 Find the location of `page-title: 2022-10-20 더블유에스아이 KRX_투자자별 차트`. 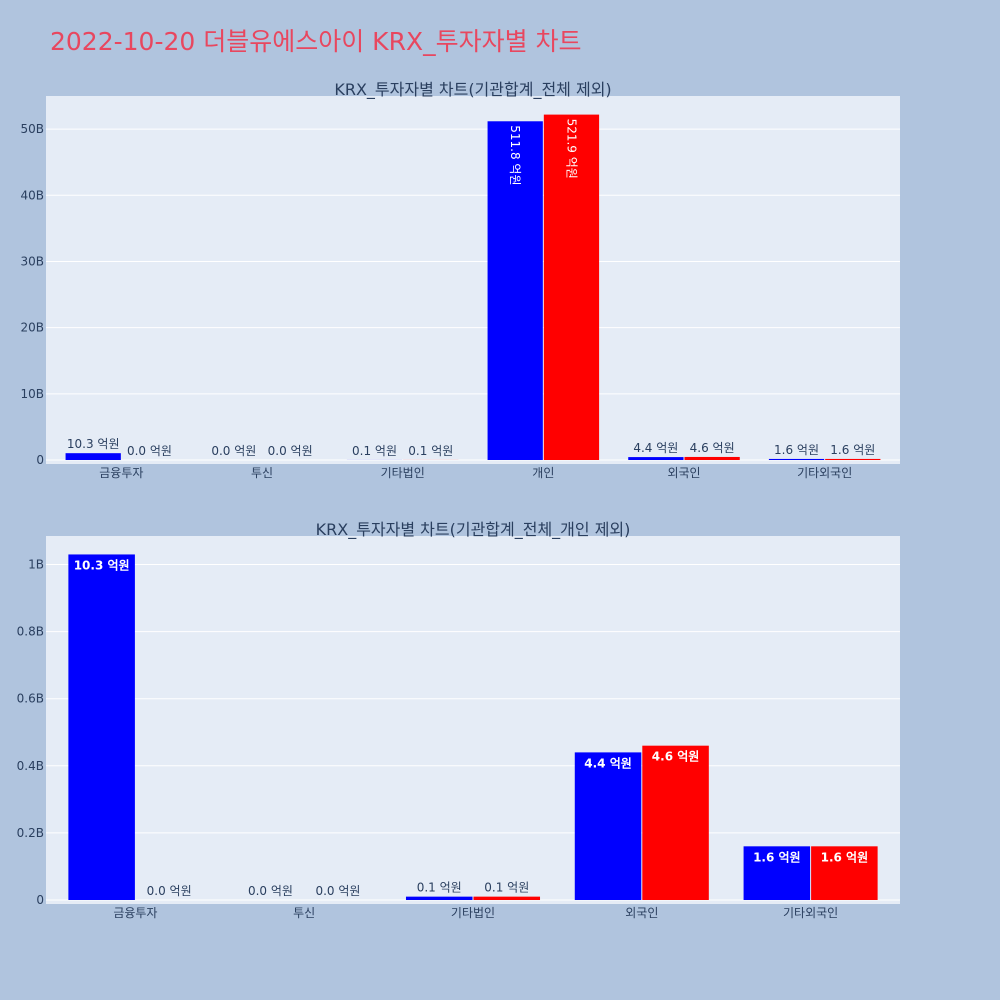

page-title: 2022-10-20 더블유에스아이 KRX_투자자별 차트 is located at coordinates (316, 41).